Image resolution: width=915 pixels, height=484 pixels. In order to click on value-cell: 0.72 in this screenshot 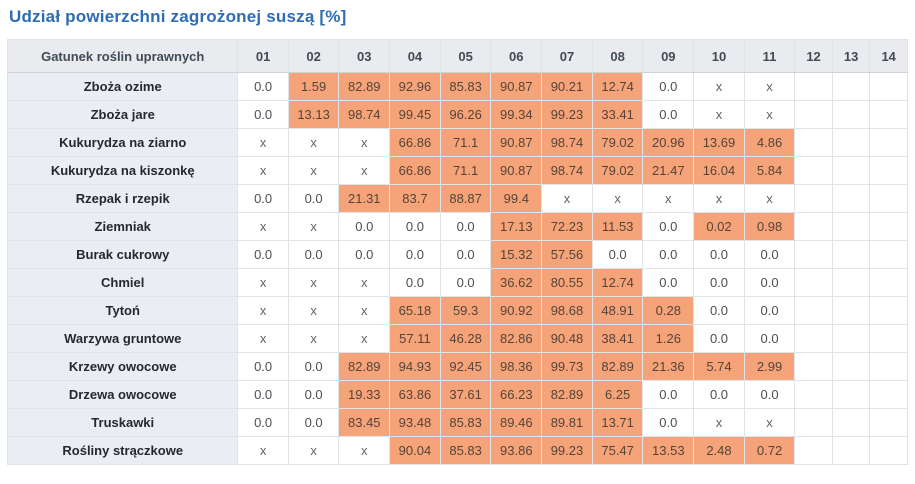, I will do `click(769, 450)`.